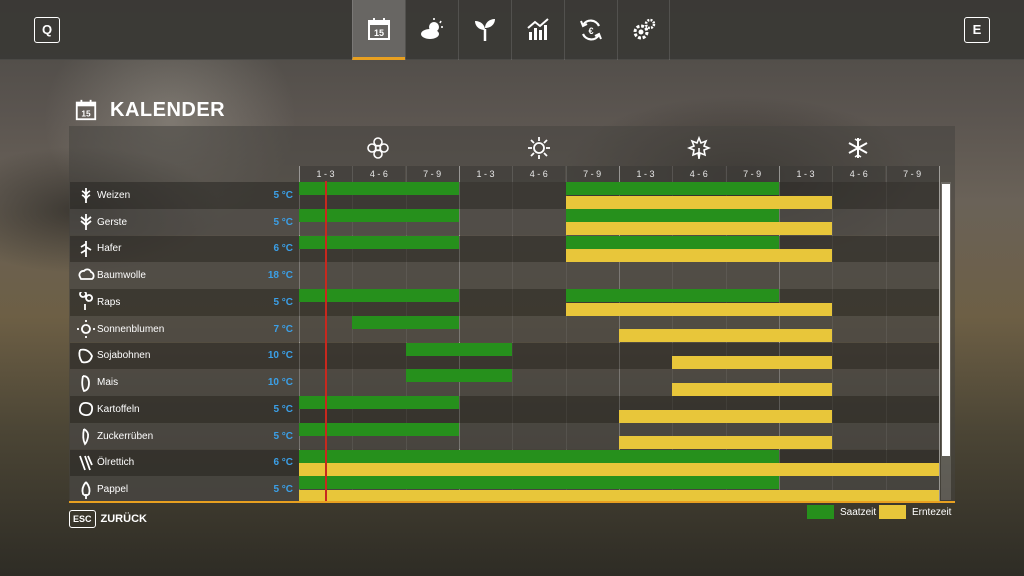  I want to click on legend-swatch-sowing, so click(820, 512).